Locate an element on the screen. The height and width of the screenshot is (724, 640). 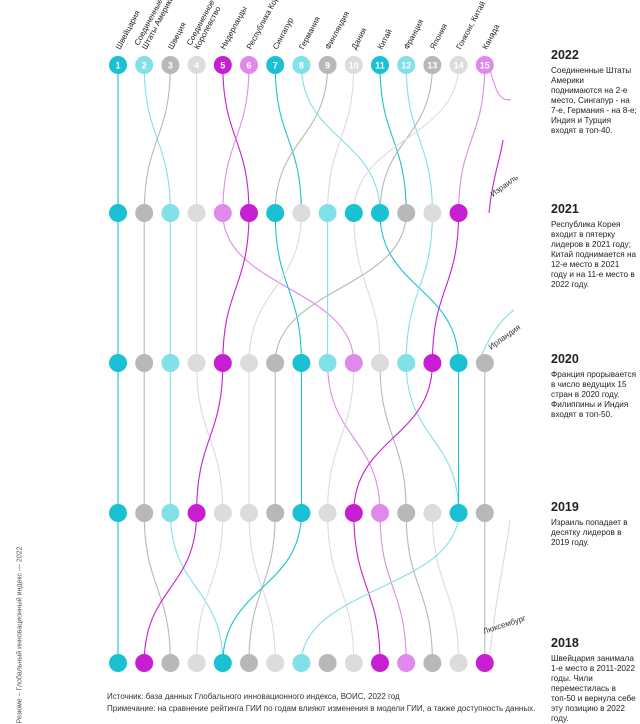
svg-text: Канада is located at coordinates (491, 36).